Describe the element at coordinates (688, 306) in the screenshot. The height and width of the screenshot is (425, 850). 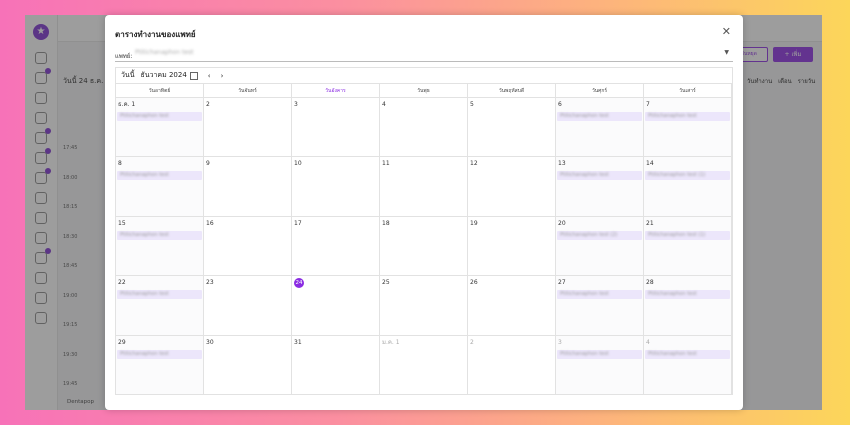
I see `day-cell: 28 Ptitichanaphon test` at that location.